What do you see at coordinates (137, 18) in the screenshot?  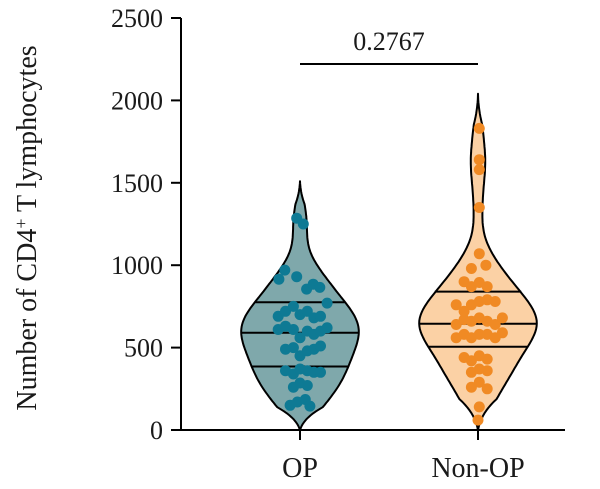 I see `y-tick-label: 2500` at bounding box center [137, 18].